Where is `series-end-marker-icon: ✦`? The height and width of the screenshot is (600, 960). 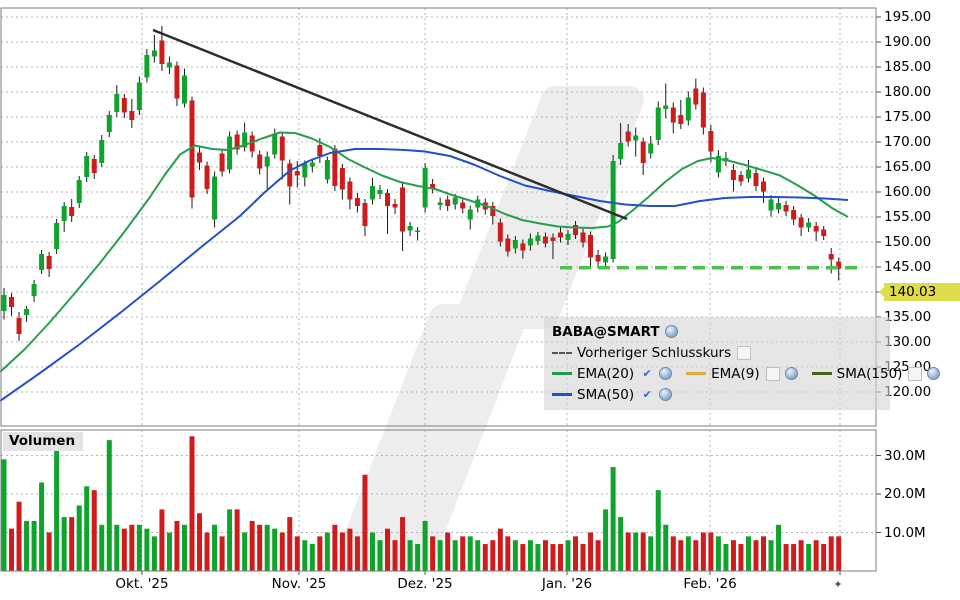 series-end-marker-icon: ✦ is located at coordinates (838, 584).